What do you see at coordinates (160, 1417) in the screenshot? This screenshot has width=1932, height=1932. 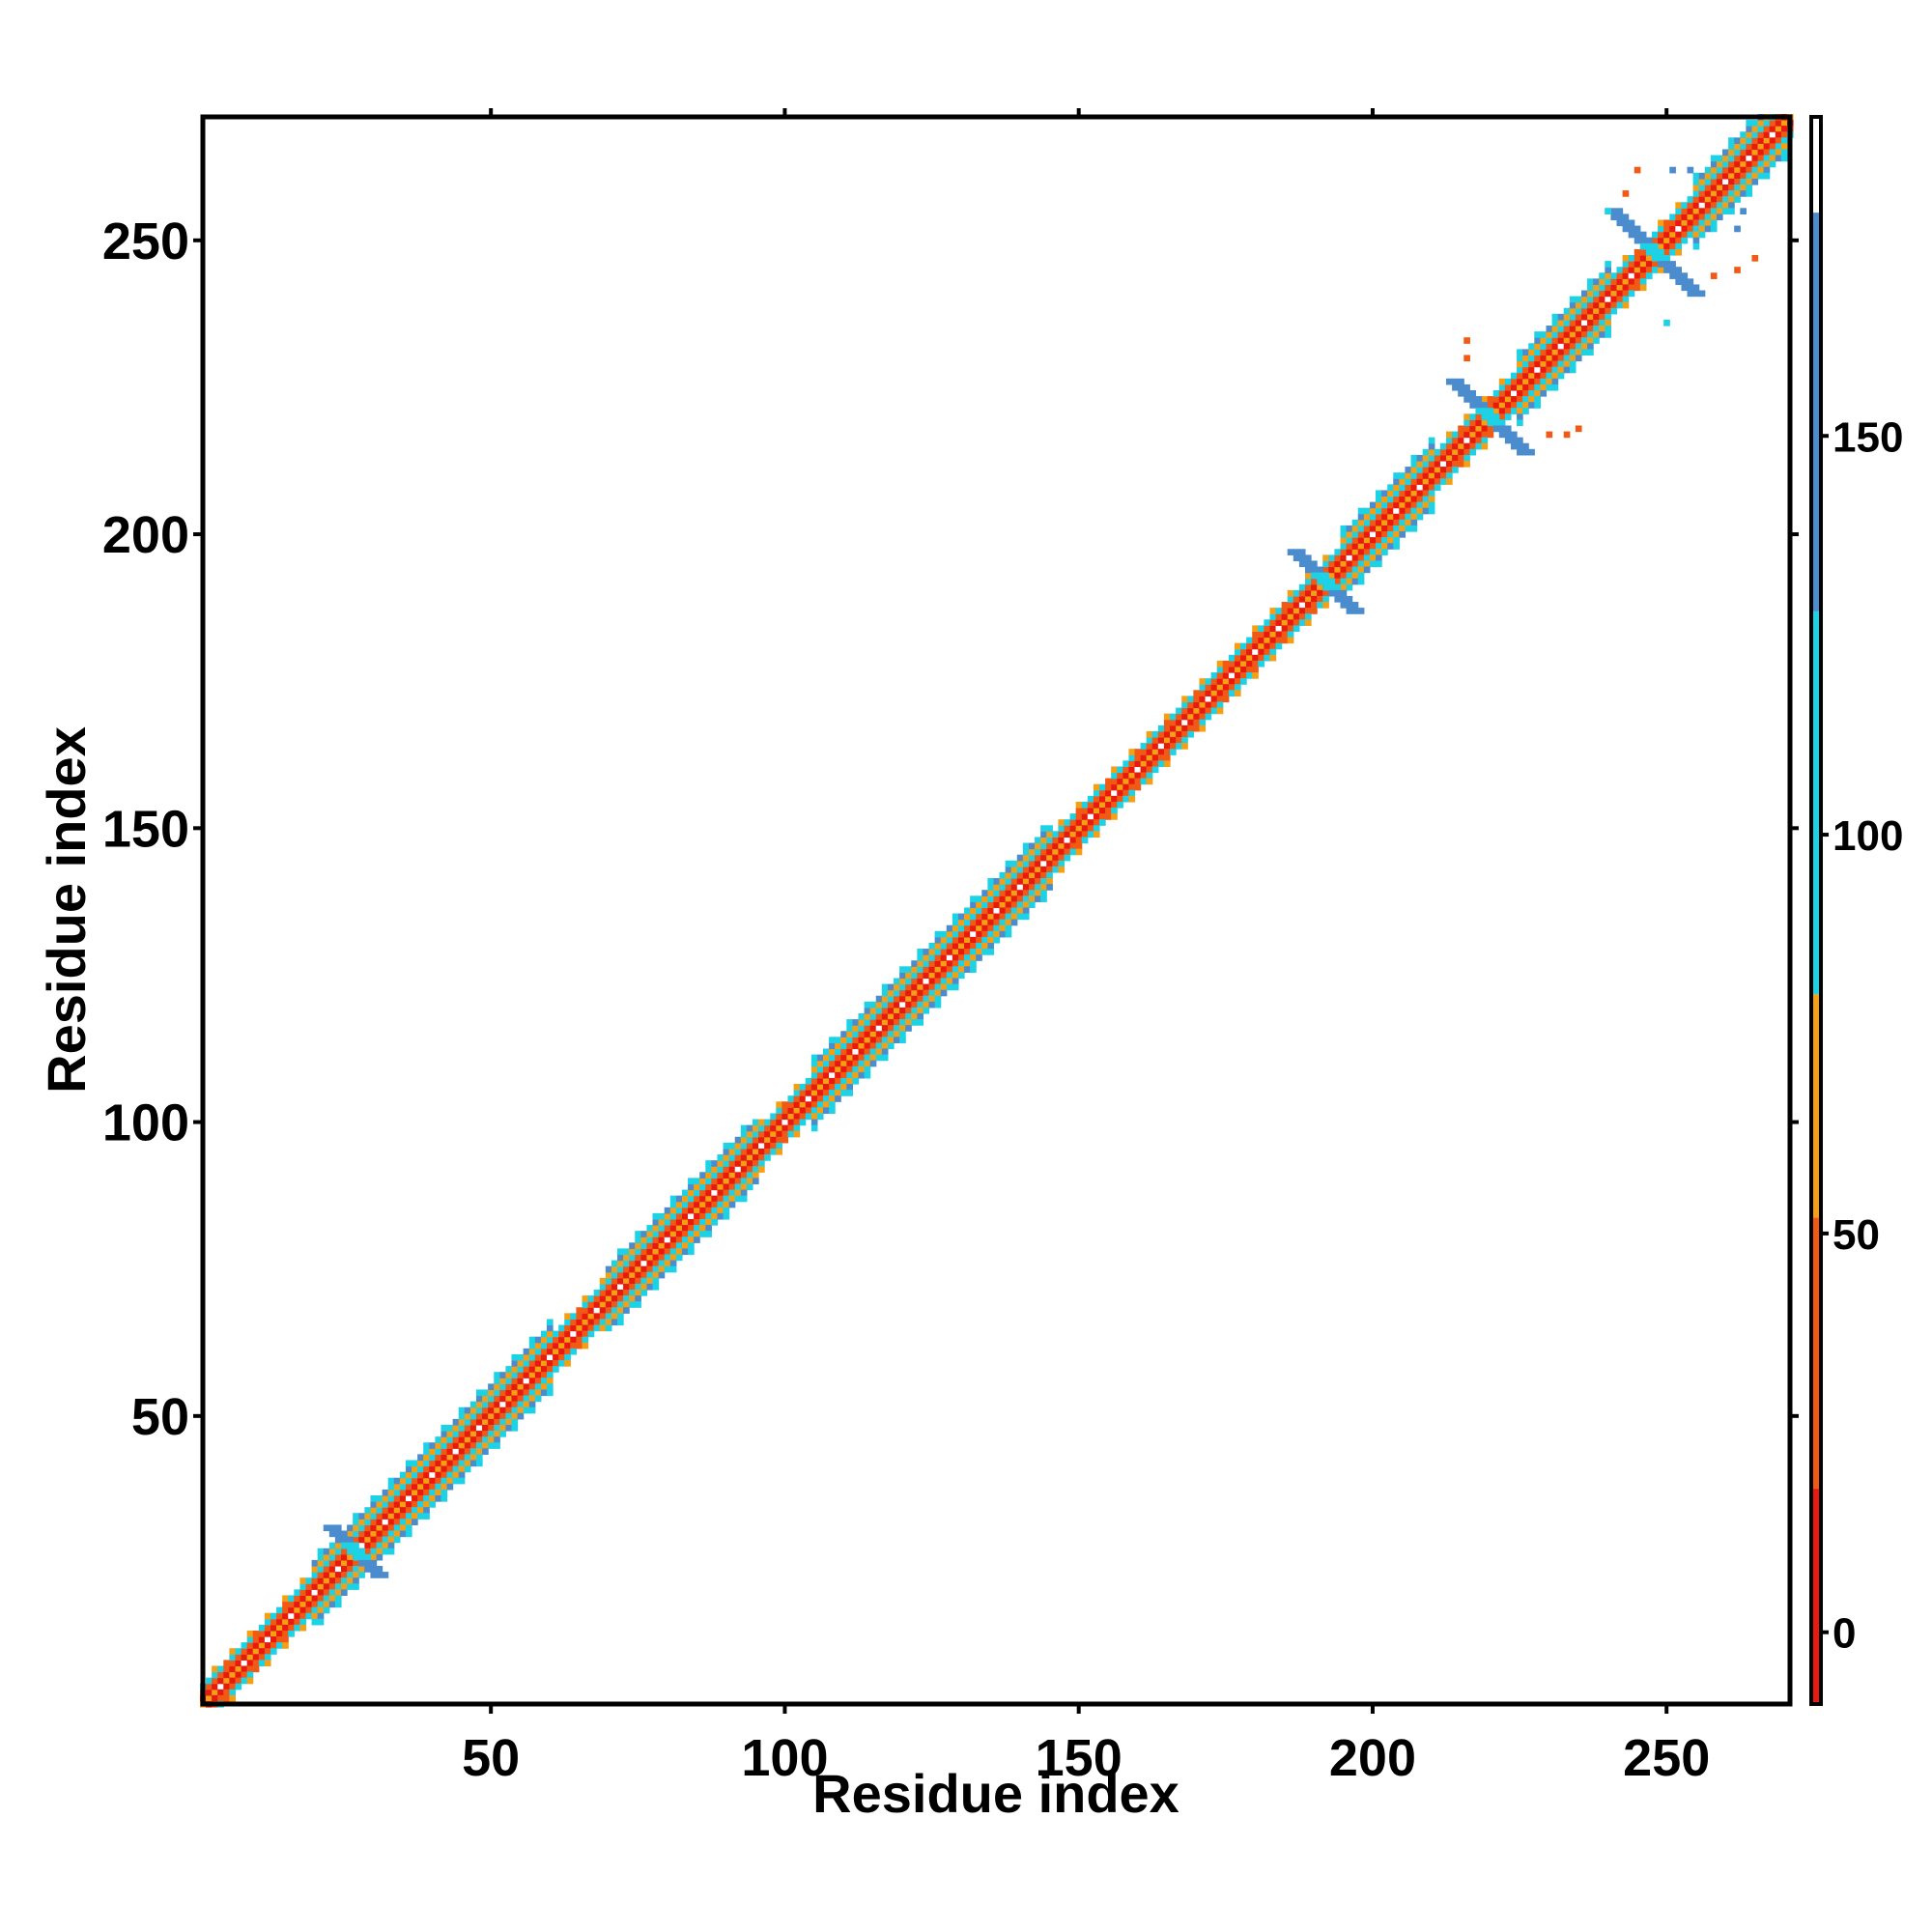 I see `y-tick-label: 50` at bounding box center [160, 1417].